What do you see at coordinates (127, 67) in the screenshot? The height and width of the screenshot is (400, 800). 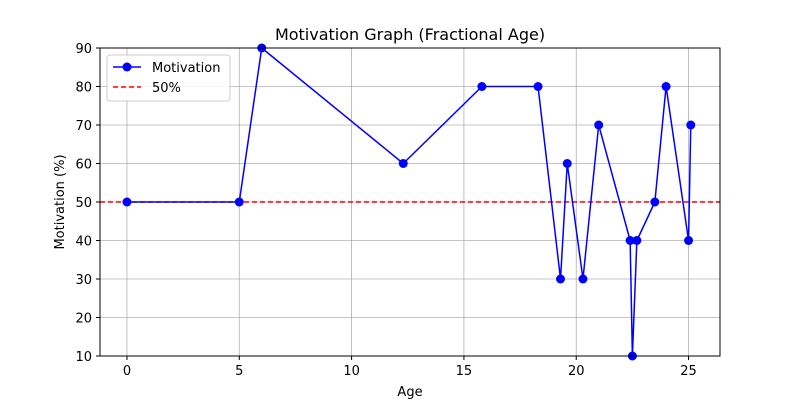 I see `legend-marker-motivation` at bounding box center [127, 67].